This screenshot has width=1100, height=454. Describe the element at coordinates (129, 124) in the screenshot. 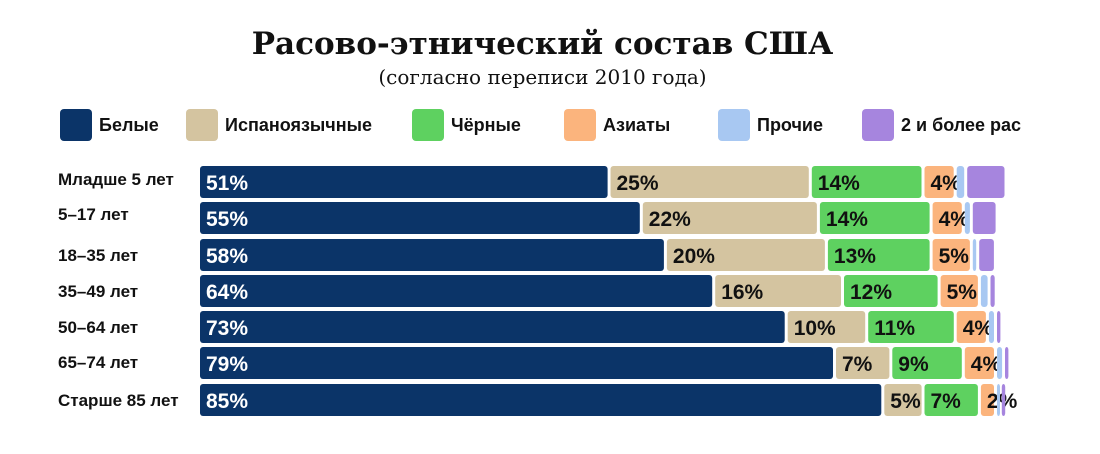

I see `legend-label: Белые` at that location.